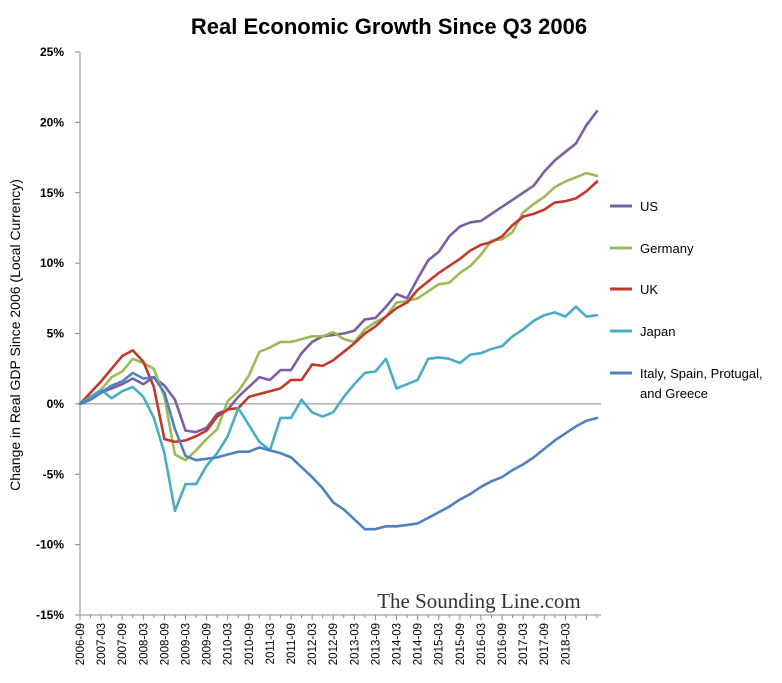 Image resolution: width=782 pixels, height=683 pixels. I want to click on x-tick-label: 2016-03, so click(482, 644).